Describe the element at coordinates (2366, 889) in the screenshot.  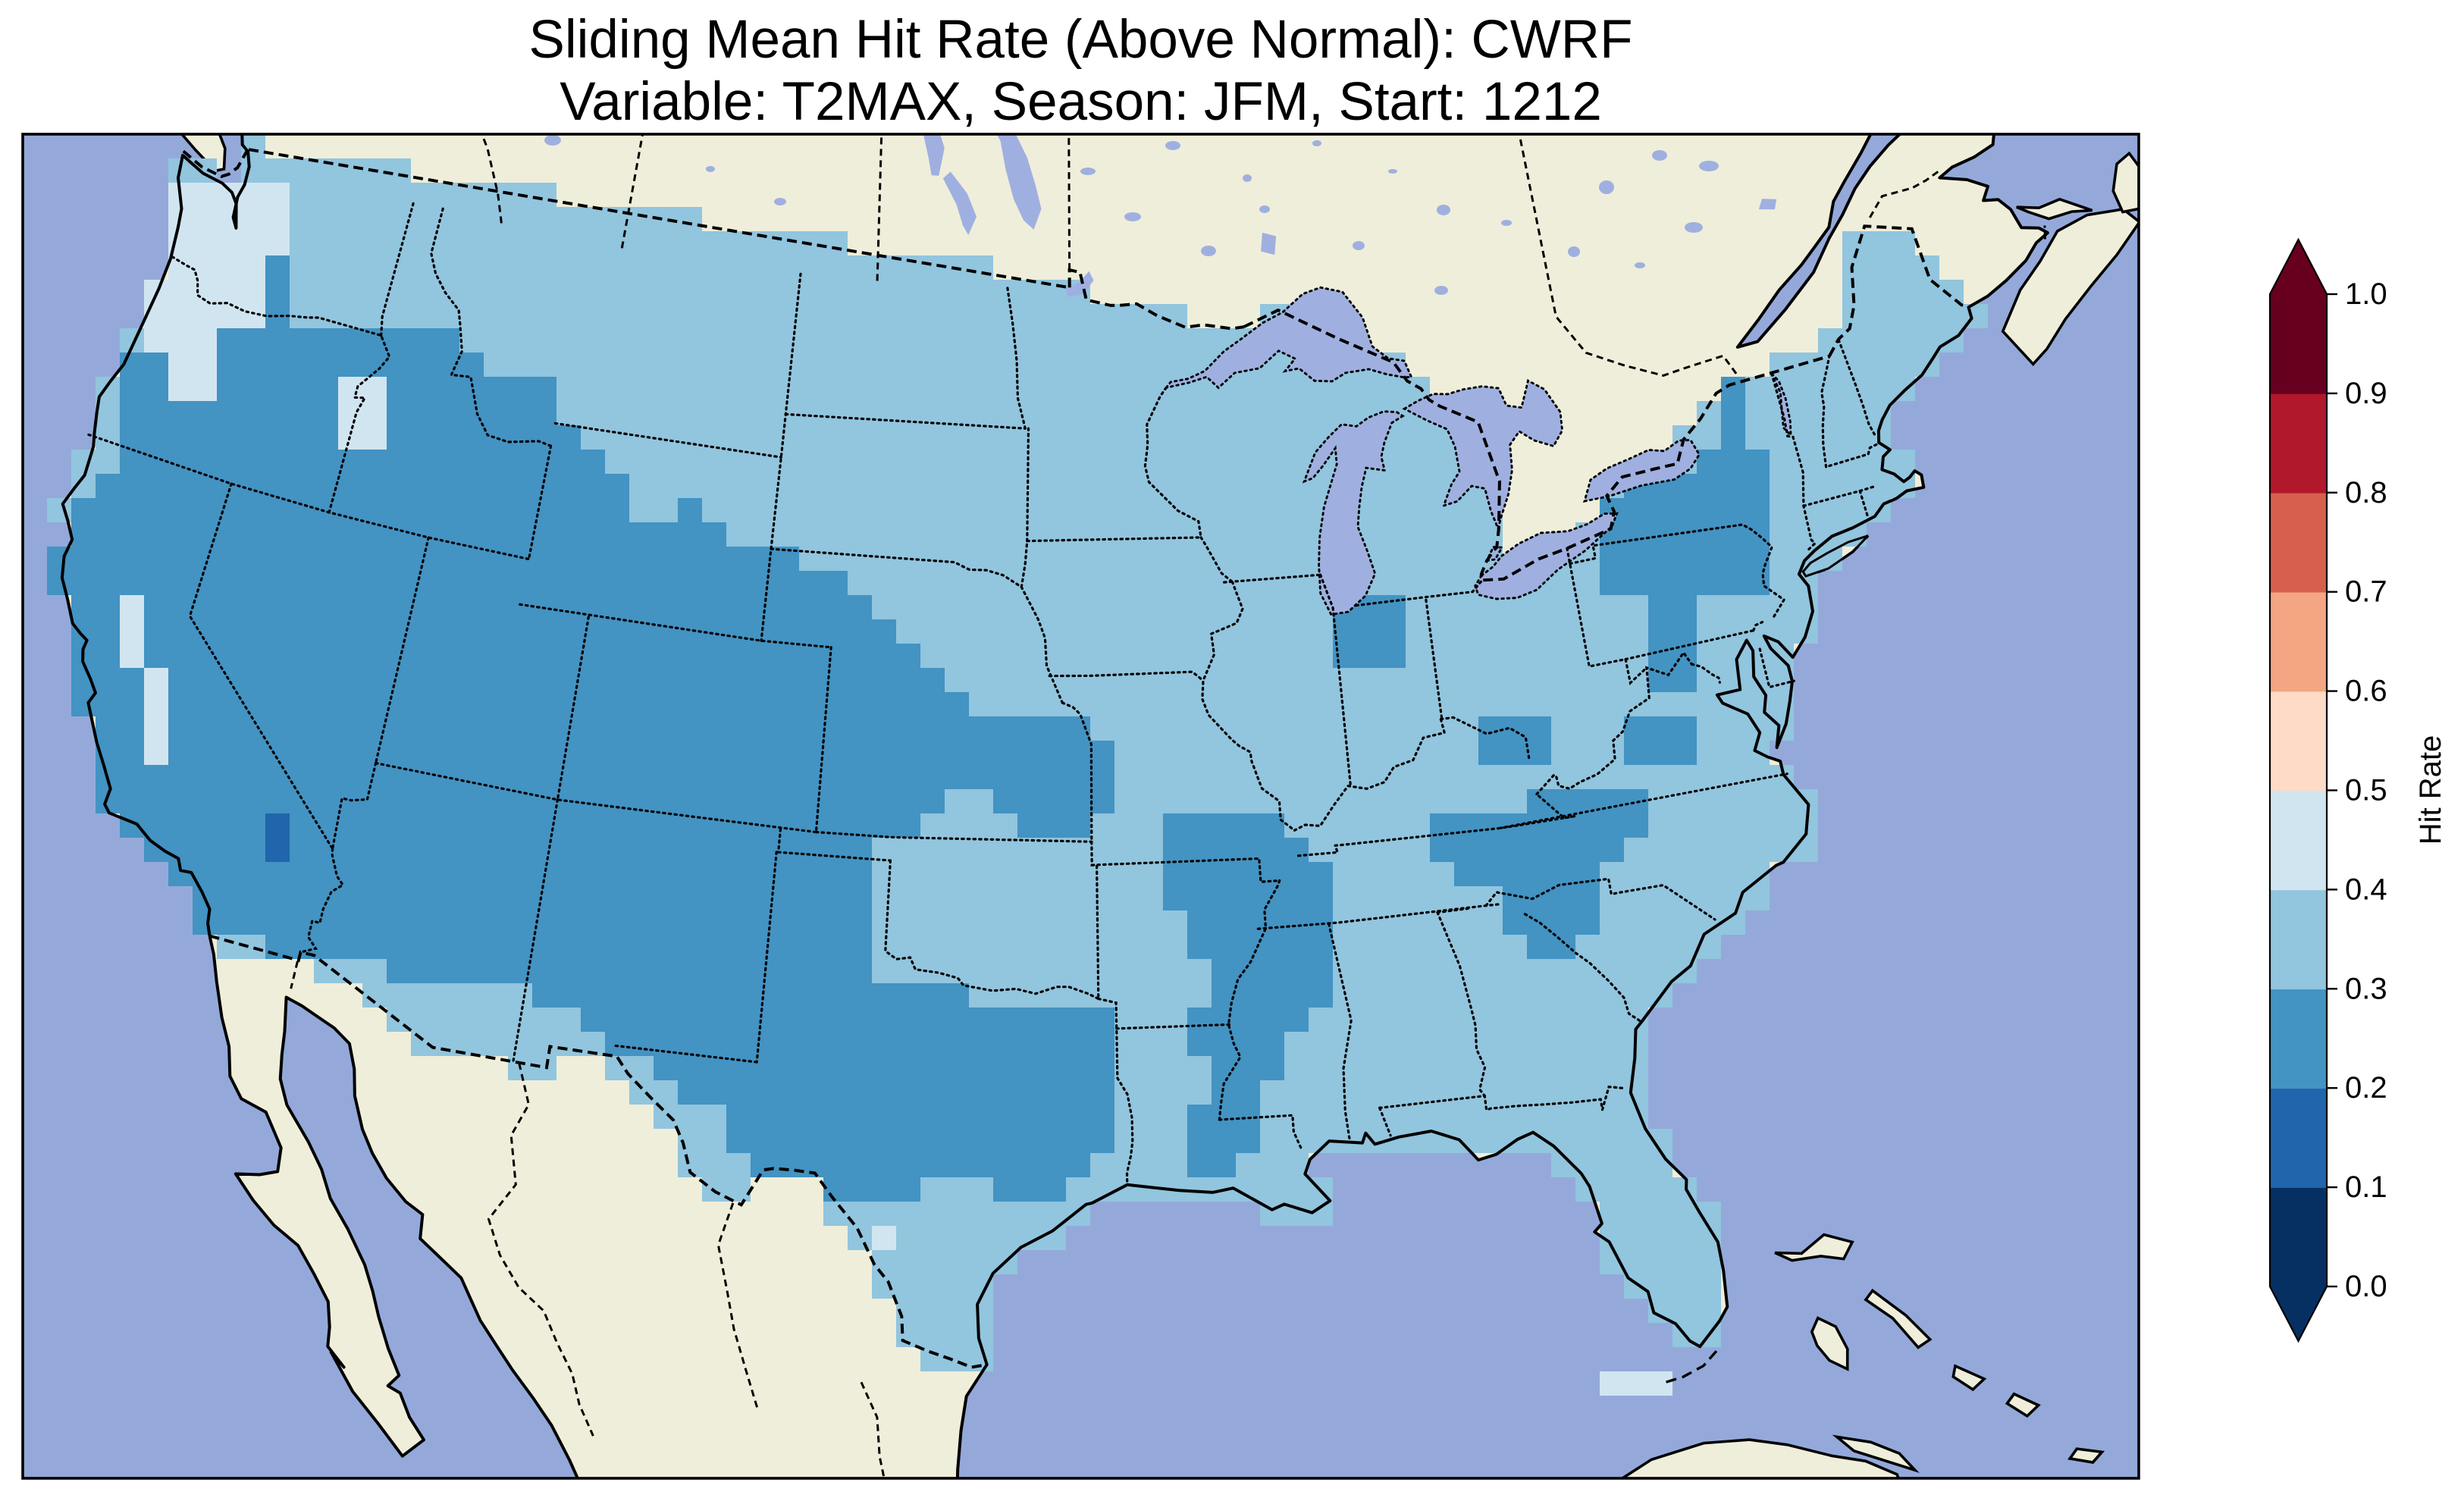
I see `svg-text: 0.4` at that location.